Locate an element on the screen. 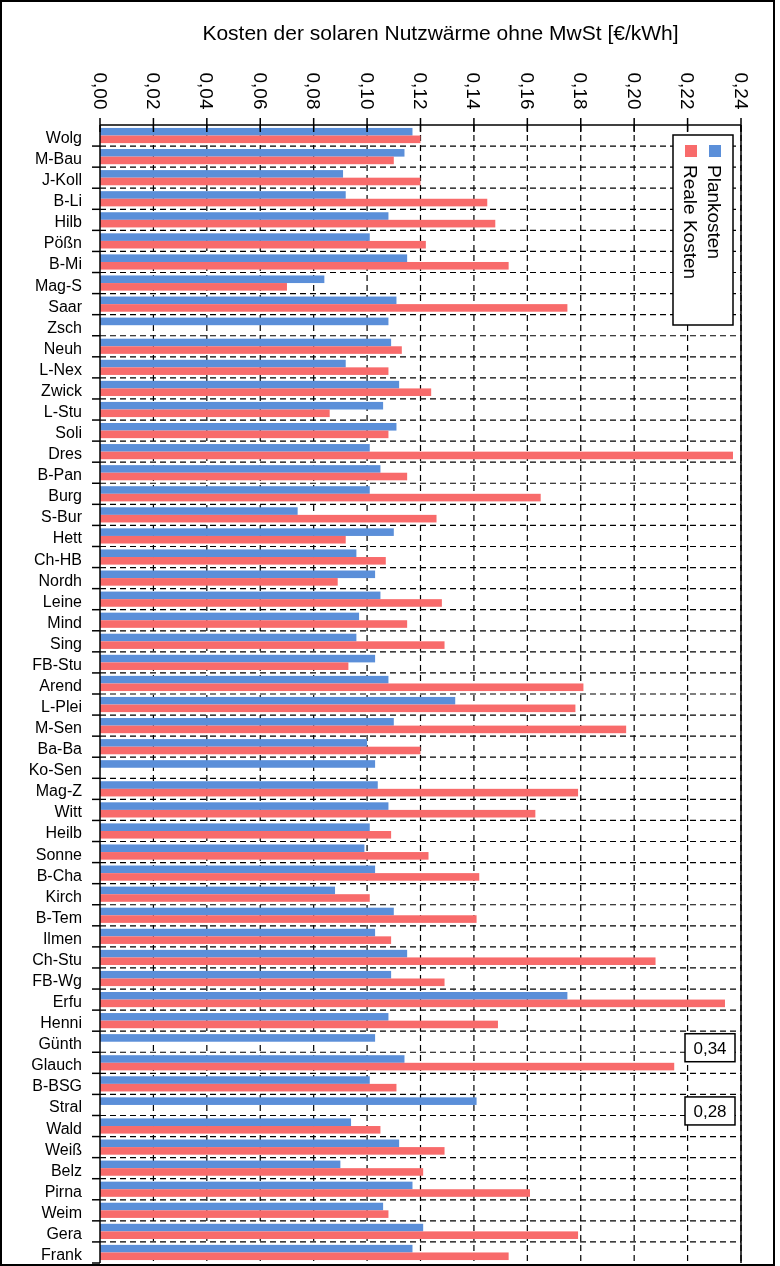 The width and height of the screenshot is (780, 1266). y-tick-label: FB-Wg is located at coordinates (57, 980).